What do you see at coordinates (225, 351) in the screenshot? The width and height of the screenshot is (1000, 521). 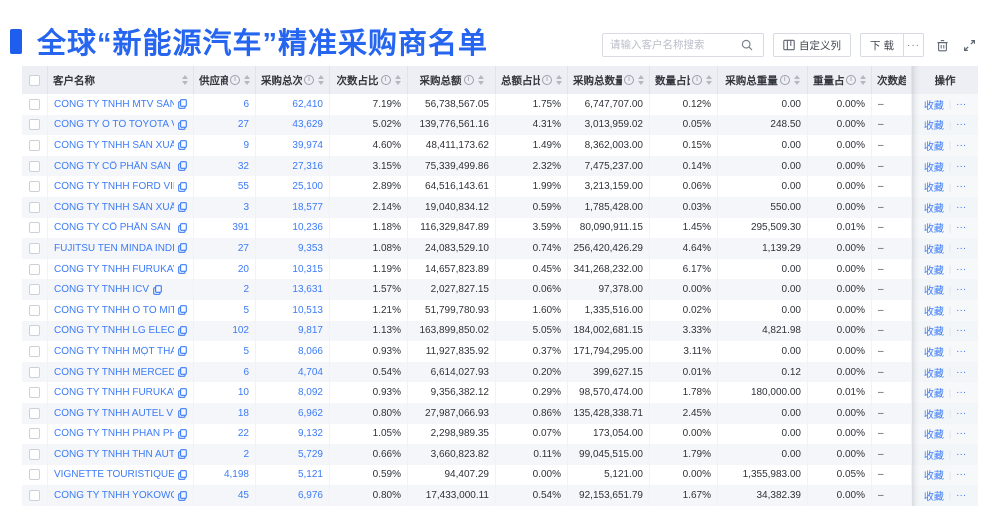 I see `supplier-count-link: 5` at bounding box center [225, 351].